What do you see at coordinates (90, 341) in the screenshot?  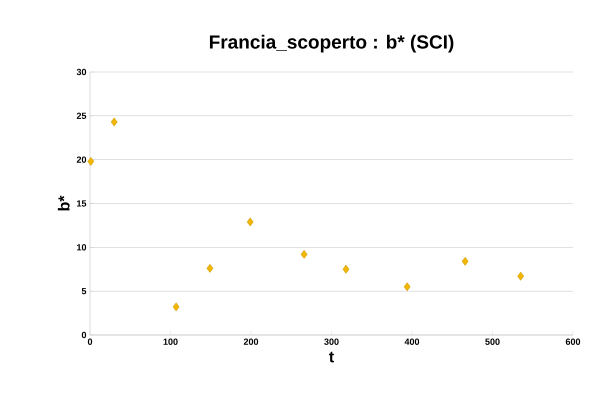 I see `x-tick-label: 0` at bounding box center [90, 341].